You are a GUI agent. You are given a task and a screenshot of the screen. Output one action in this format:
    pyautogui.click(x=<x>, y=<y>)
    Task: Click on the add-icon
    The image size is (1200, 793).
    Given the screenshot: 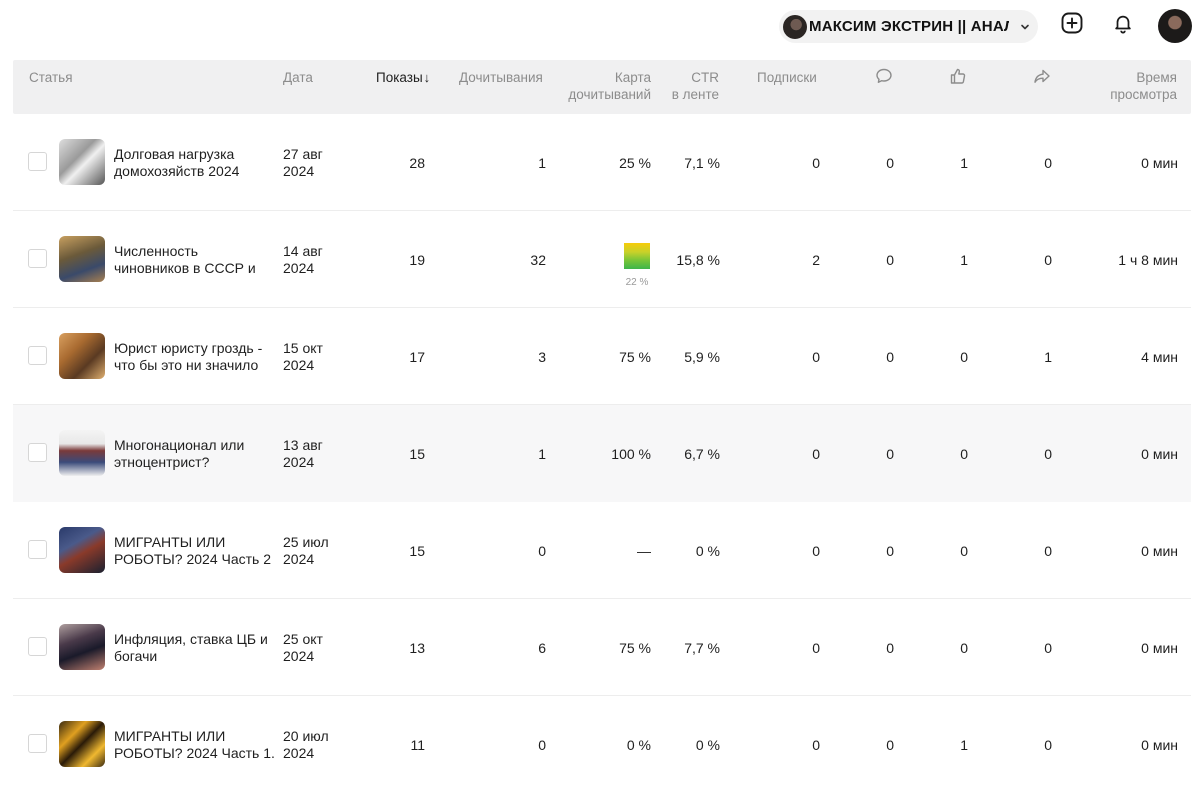 What is the action you would take?
    pyautogui.click(x=1072, y=25)
    